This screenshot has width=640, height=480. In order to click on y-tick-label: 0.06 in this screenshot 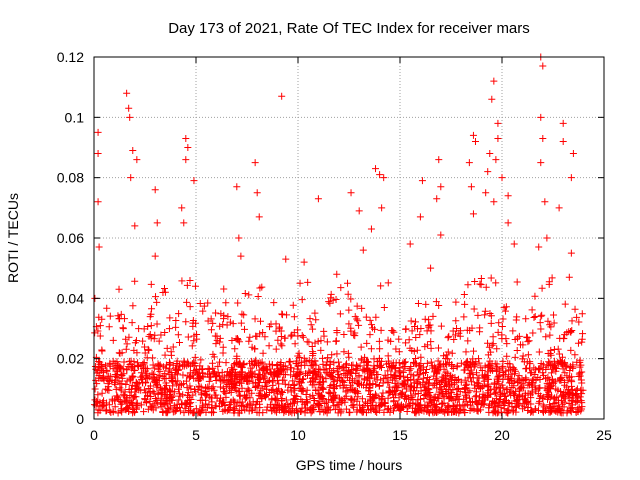, I will do `click(70, 238)`.